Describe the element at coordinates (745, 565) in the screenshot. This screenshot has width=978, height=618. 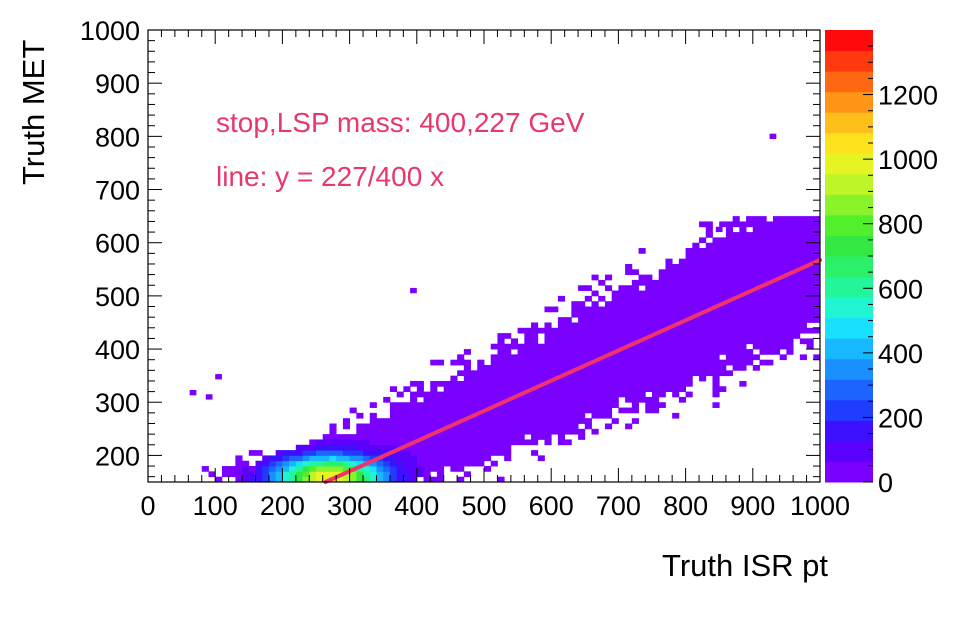
I see `x-axis-title: Truth ISR pt` at that location.